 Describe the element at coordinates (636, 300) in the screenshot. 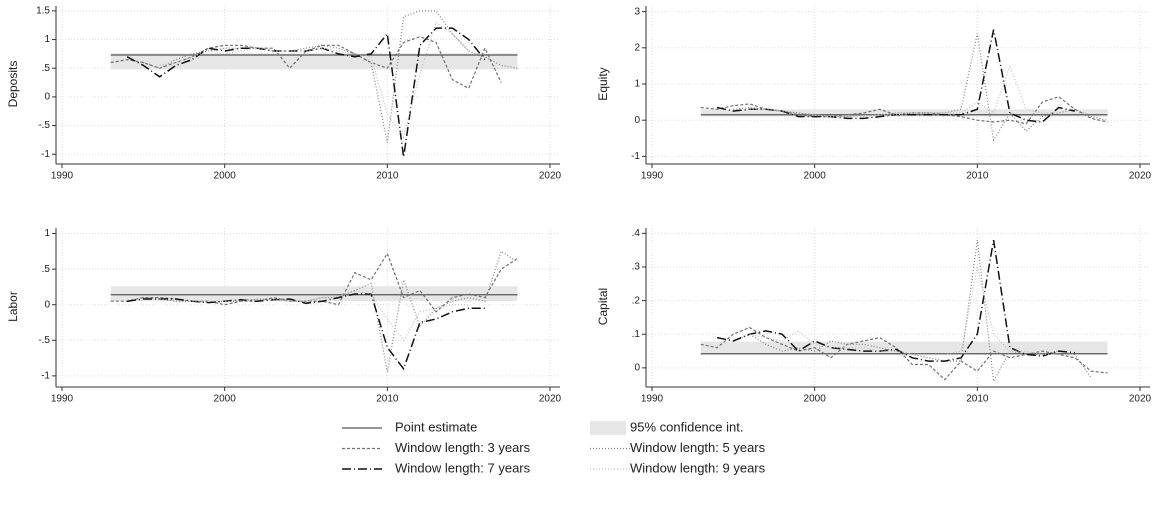

I see `y-tick-label: .2` at that location.